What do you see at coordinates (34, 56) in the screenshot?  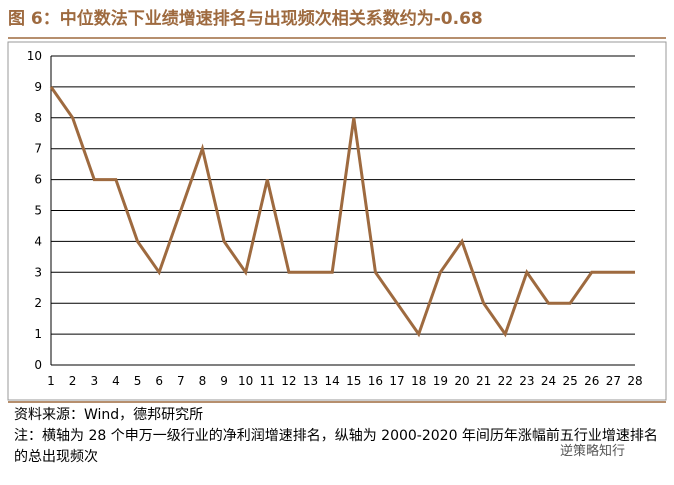 I see `y-tick-label: 10` at bounding box center [34, 56].